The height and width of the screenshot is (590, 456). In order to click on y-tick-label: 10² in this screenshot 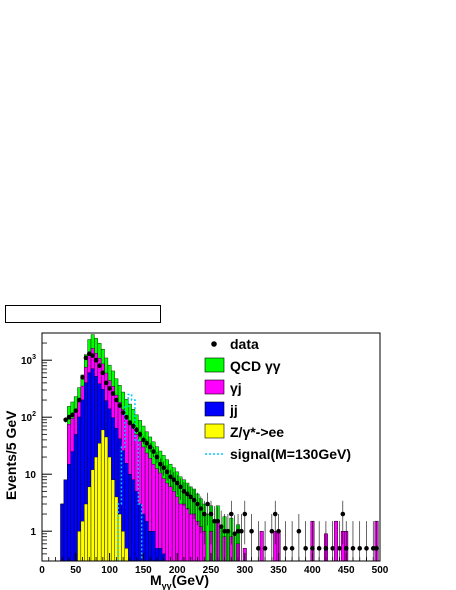, I will do `click(28, 417)`.